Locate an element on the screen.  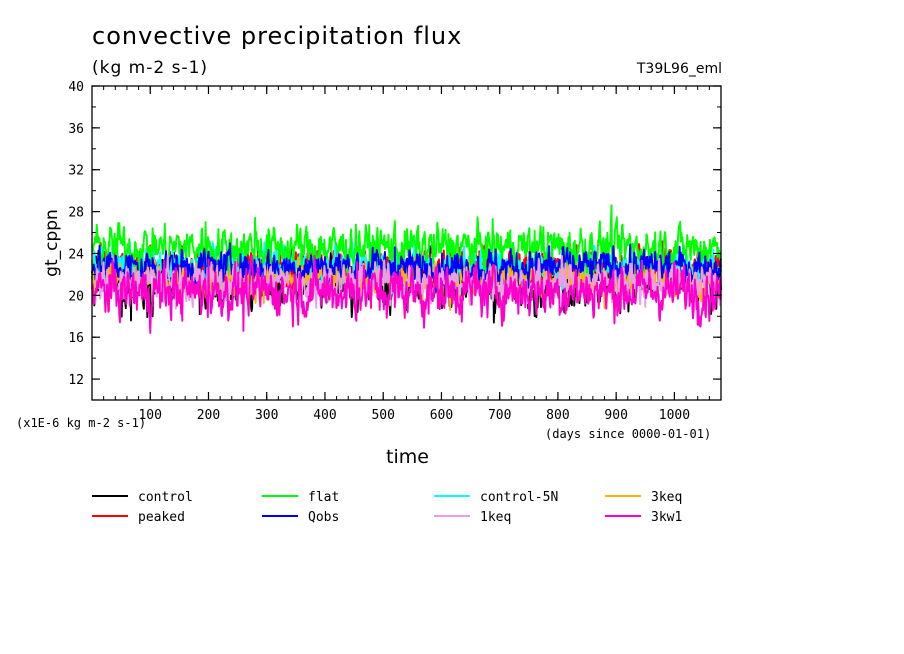
y-tick-label: 20 is located at coordinates (76, 296).